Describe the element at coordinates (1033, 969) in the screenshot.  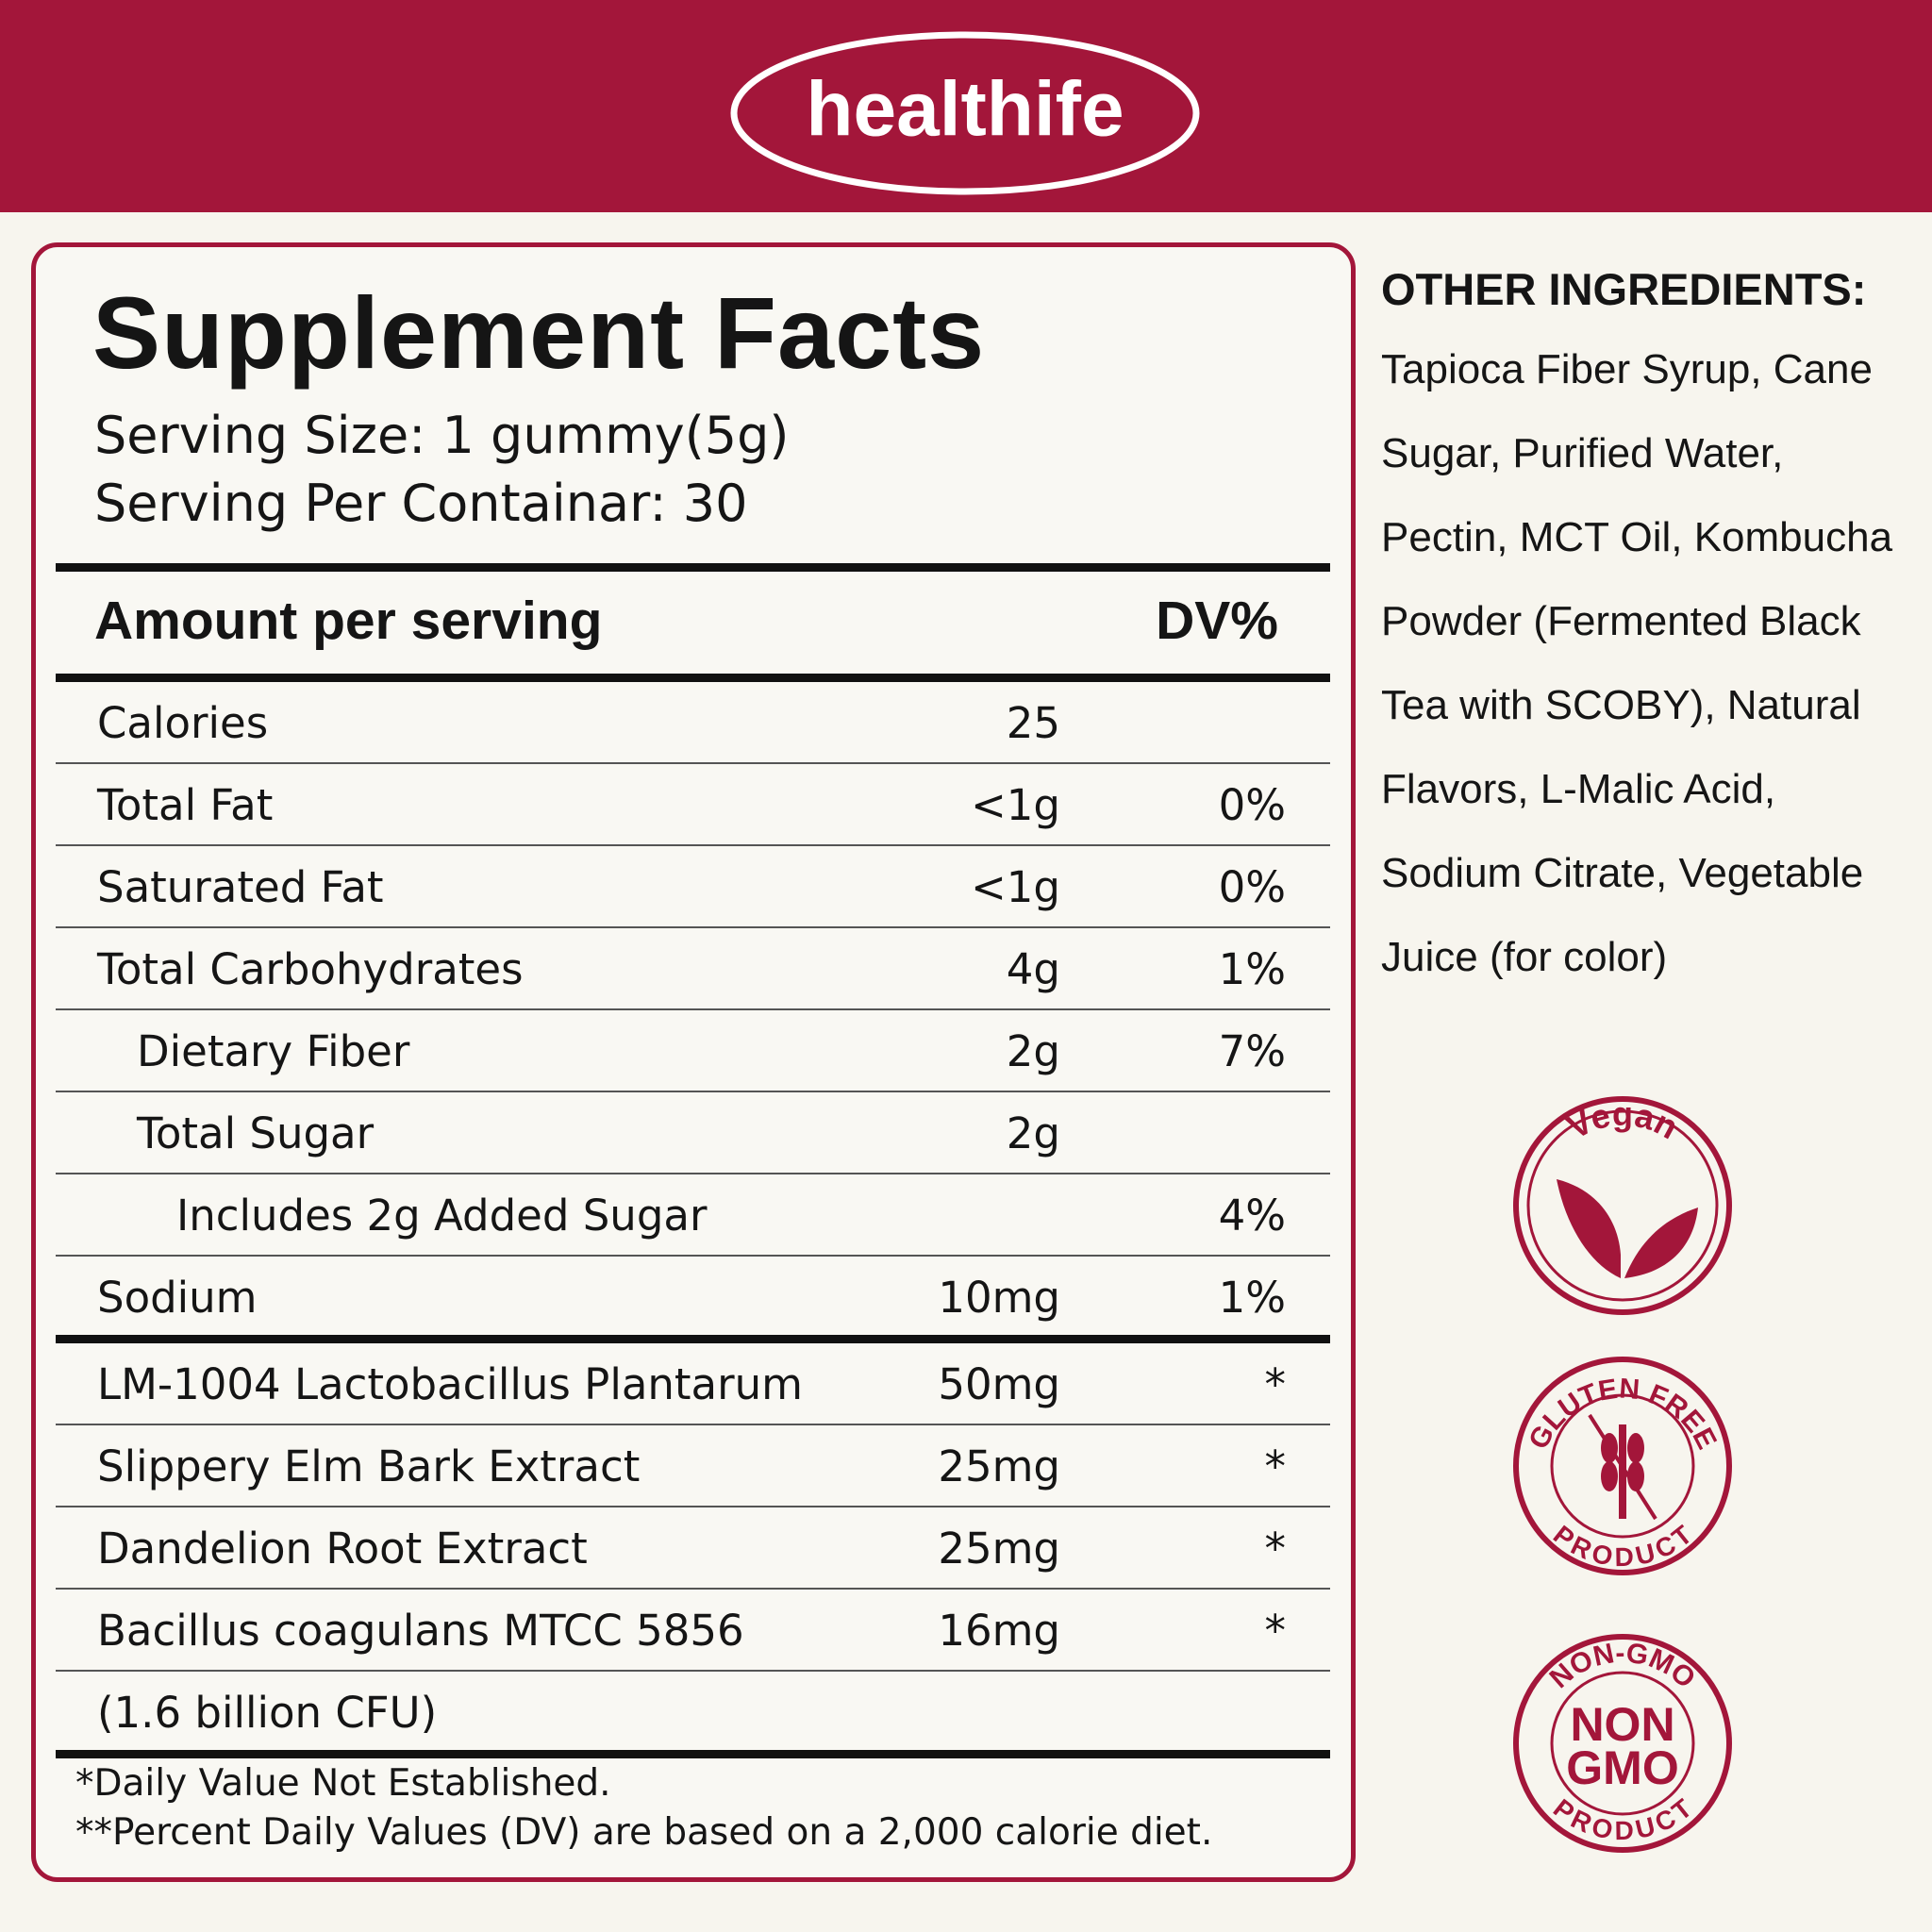
I see `amount: 4g` at that location.